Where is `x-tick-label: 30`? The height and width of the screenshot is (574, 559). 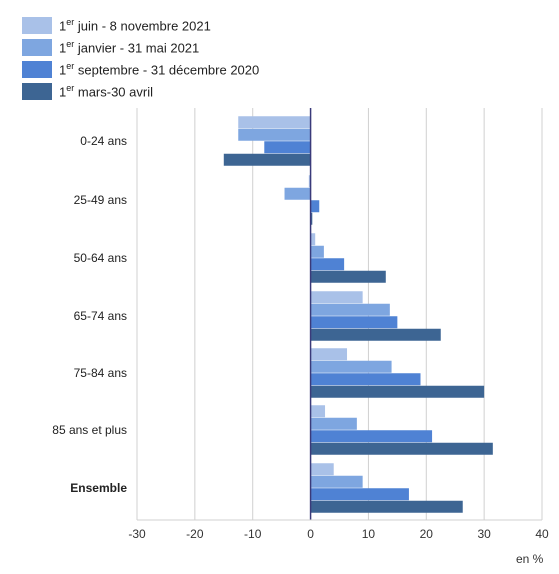 x-tick-label: 30 is located at coordinates (484, 534).